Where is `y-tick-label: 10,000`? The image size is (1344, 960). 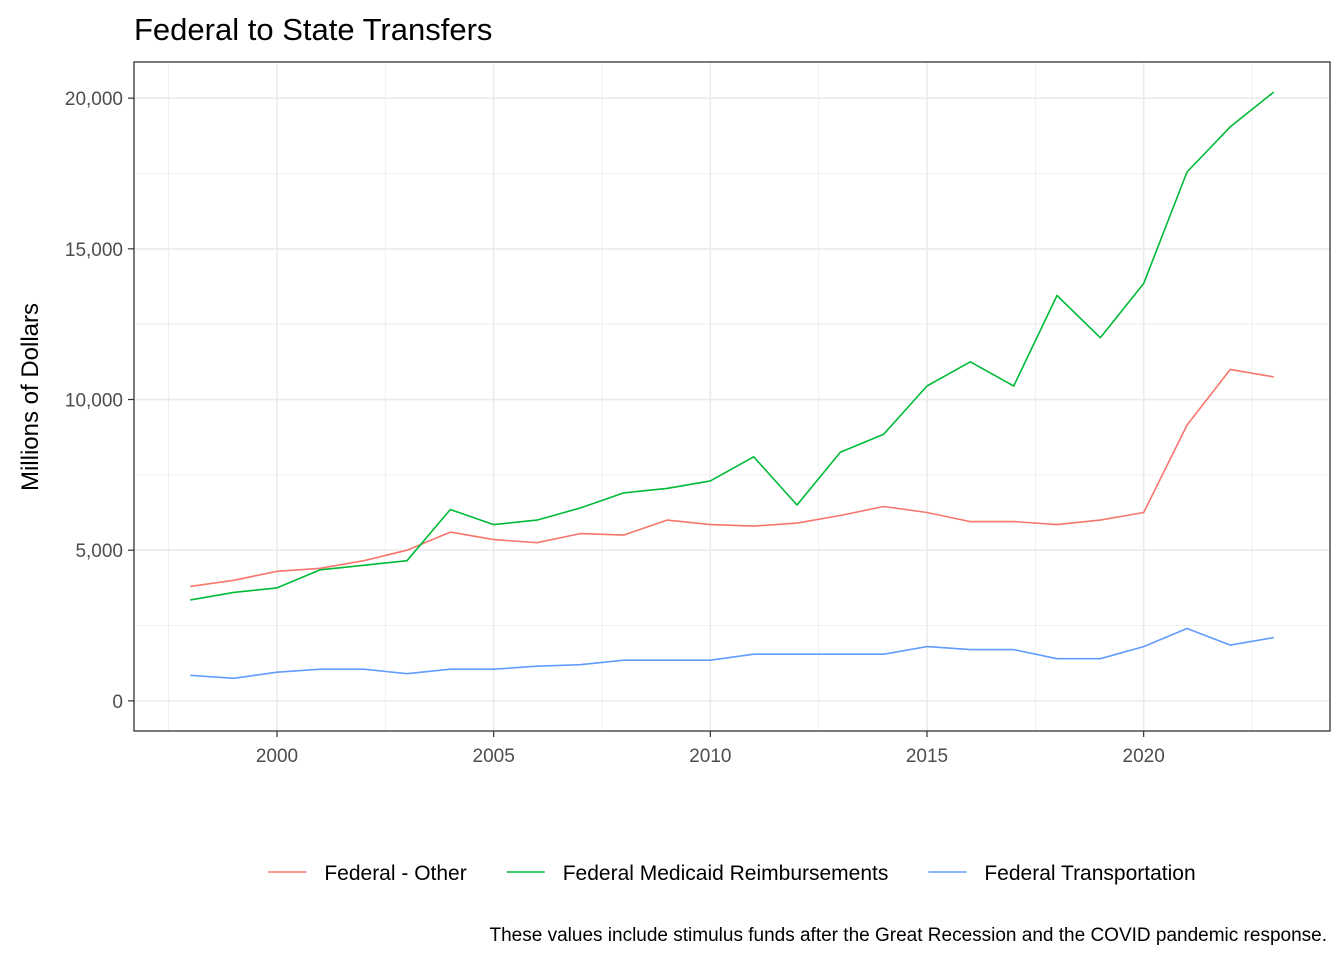 y-tick-label: 10,000 is located at coordinates (94, 401).